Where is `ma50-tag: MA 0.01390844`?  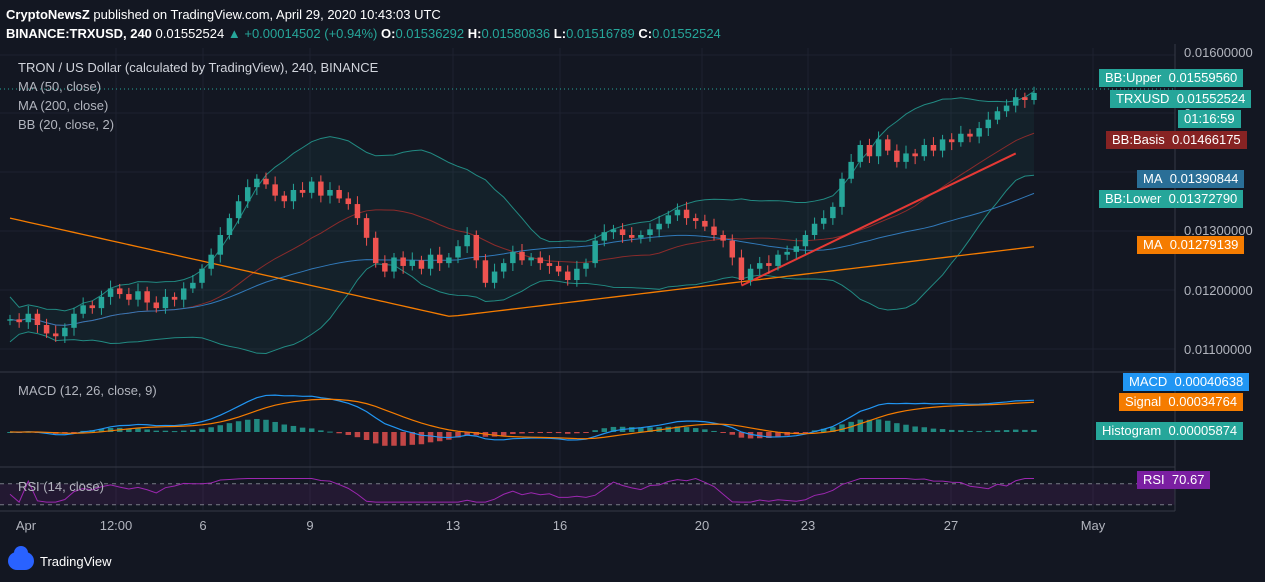
ma50-tag: MA 0.01390844 is located at coordinates (1191, 179).